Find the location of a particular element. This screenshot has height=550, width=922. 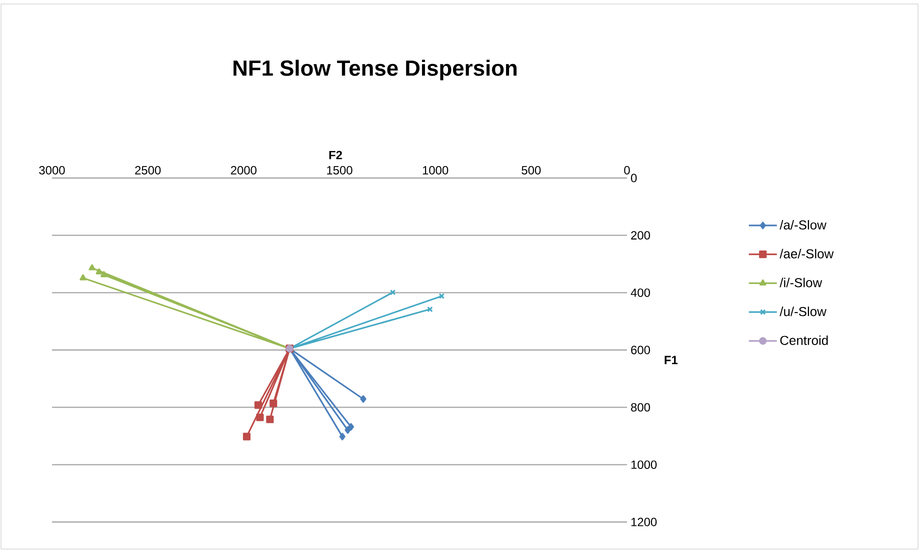

y-tick-label: 400 is located at coordinates (640, 292).